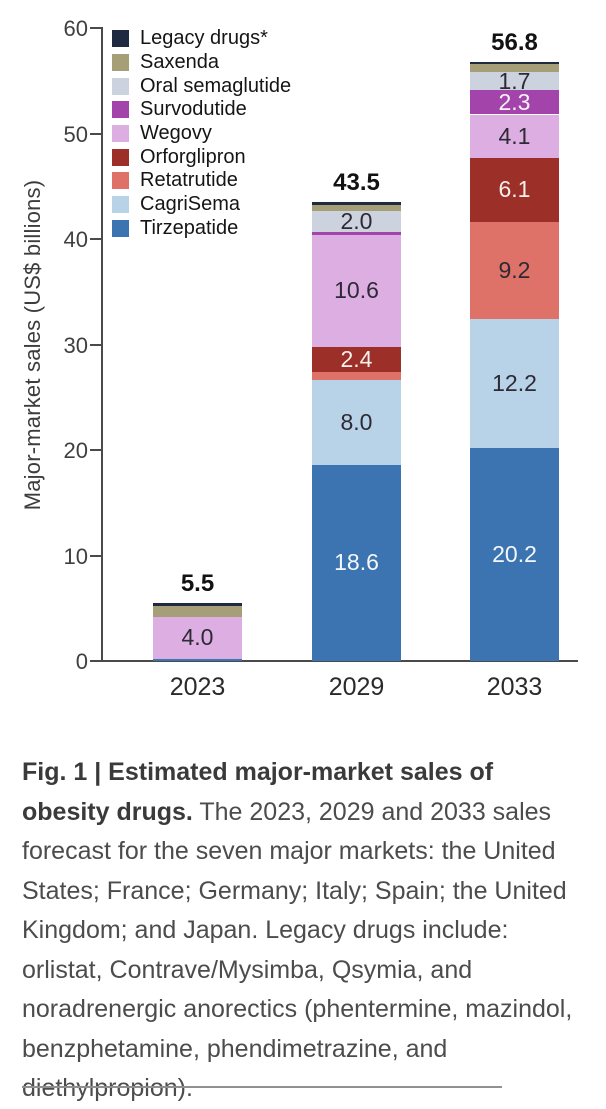 Image resolution: width=606 pixels, height=1109 pixels. I want to click on bottom-divider, so click(262, 1087).